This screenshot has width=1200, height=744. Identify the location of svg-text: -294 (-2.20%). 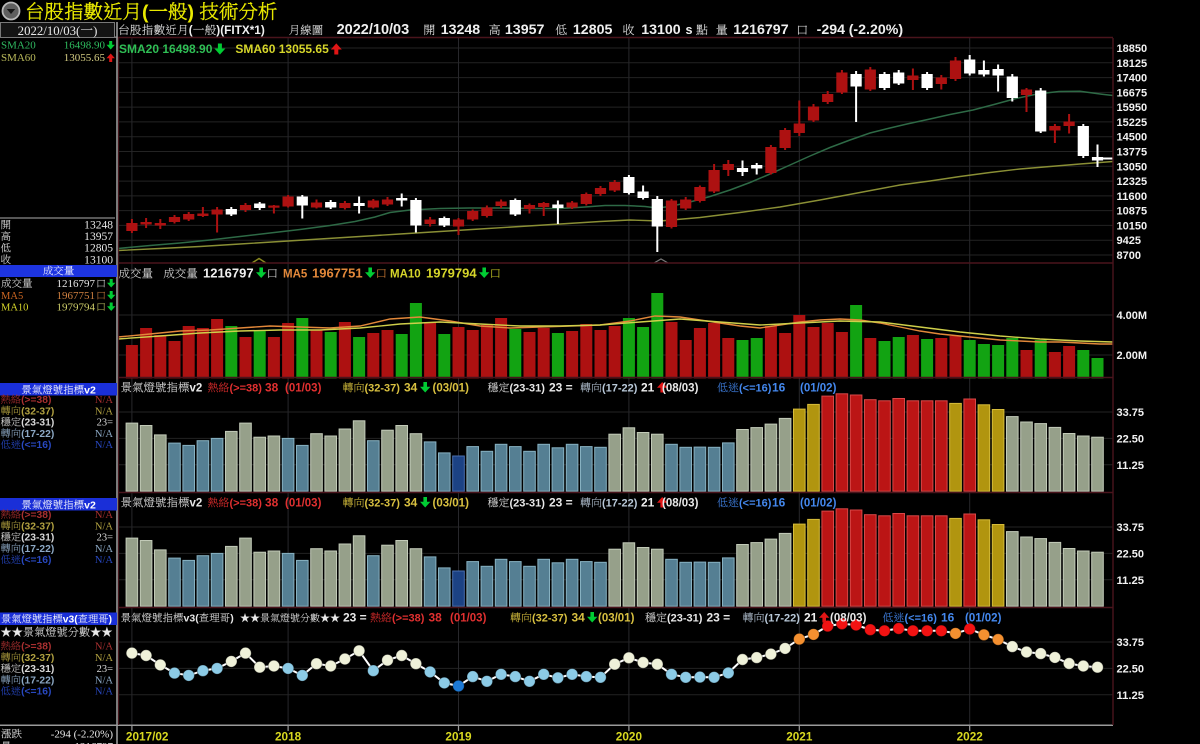
(82, 735).